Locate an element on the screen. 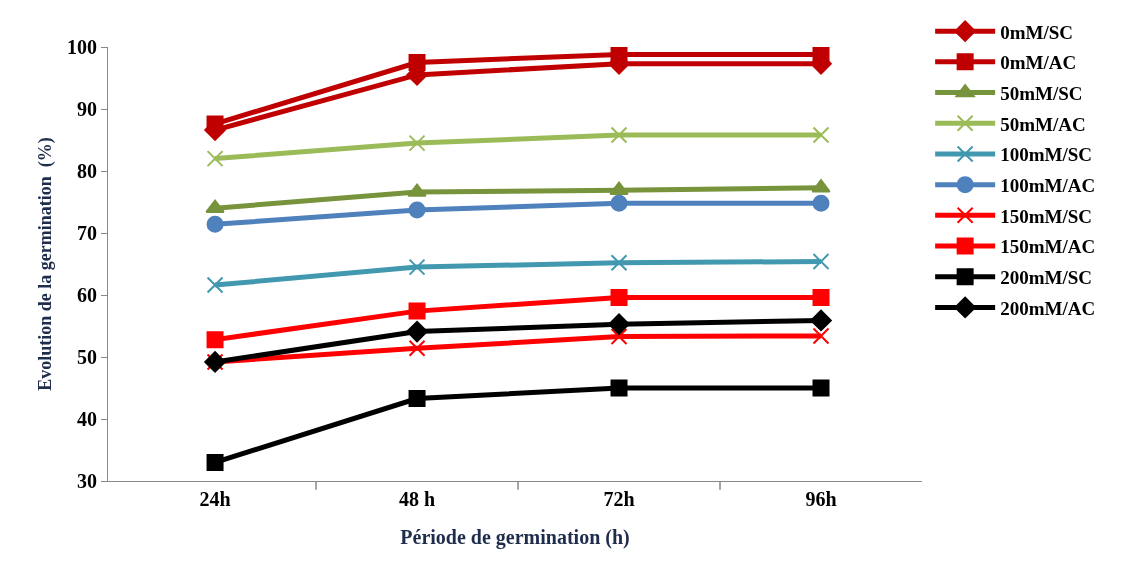 The image size is (1137, 569). y-tick-label: 80 is located at coordinates (87, 171).